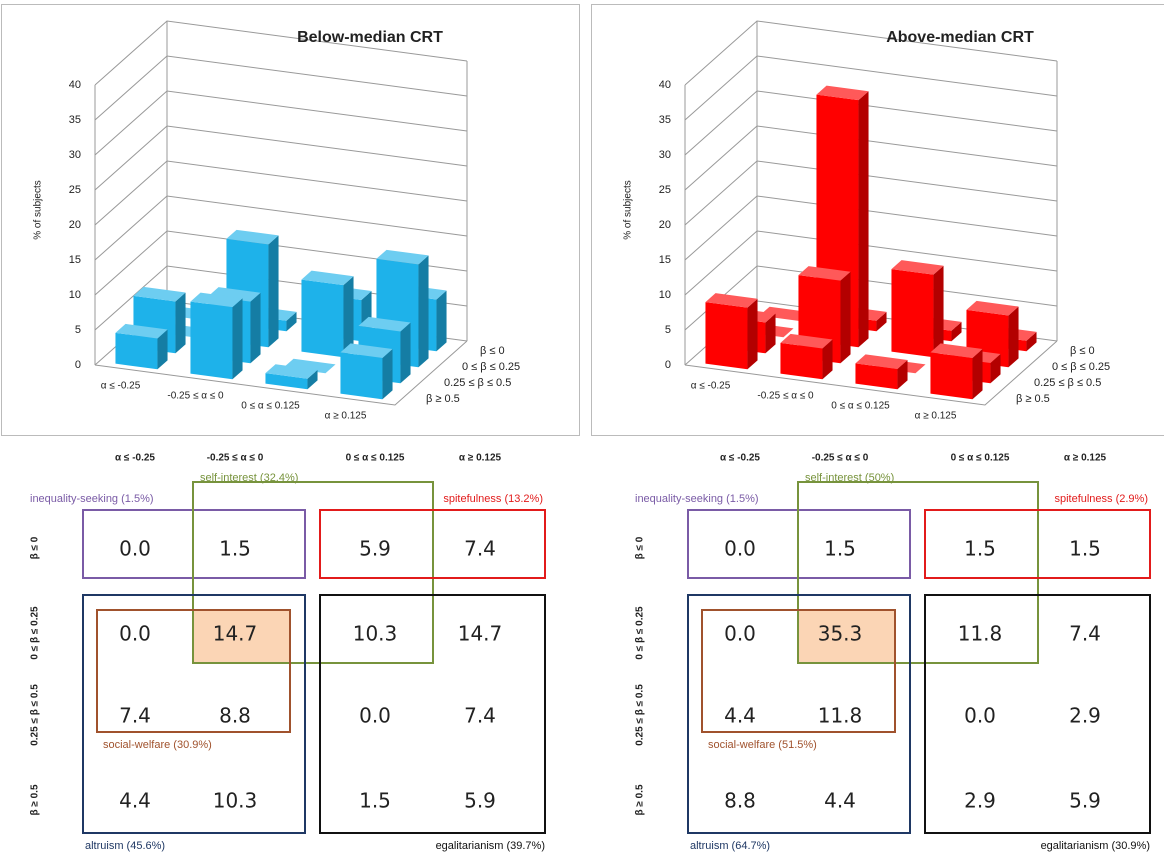  I want to click on cell-value: 14.7, so click(235, 634).